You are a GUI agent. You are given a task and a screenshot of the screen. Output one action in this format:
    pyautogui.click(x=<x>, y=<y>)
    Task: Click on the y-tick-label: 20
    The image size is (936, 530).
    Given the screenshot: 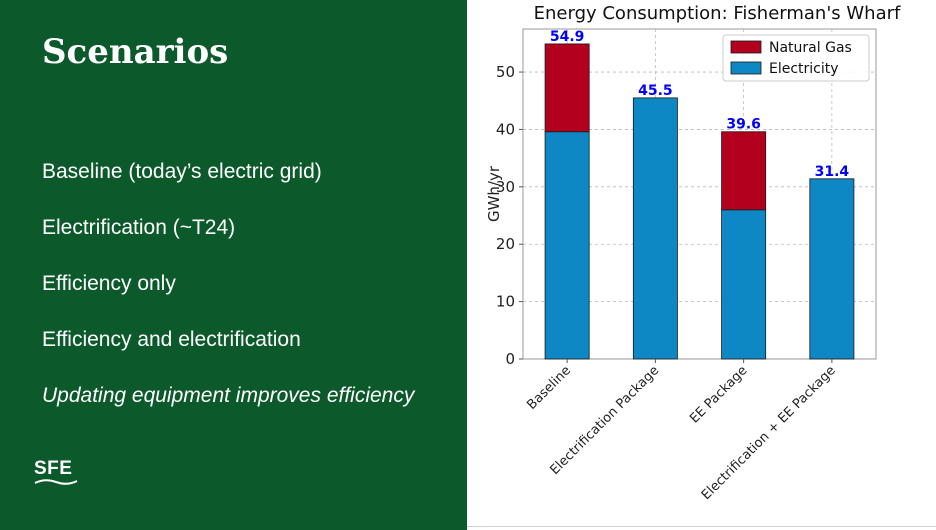 What is the action you would take?
    pyautogui.click(x=505, y=244)
    